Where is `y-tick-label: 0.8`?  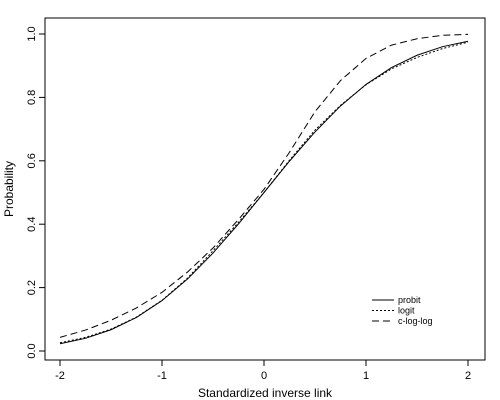
y-tick-label: 0.8 is located at coordinates (32, 97).